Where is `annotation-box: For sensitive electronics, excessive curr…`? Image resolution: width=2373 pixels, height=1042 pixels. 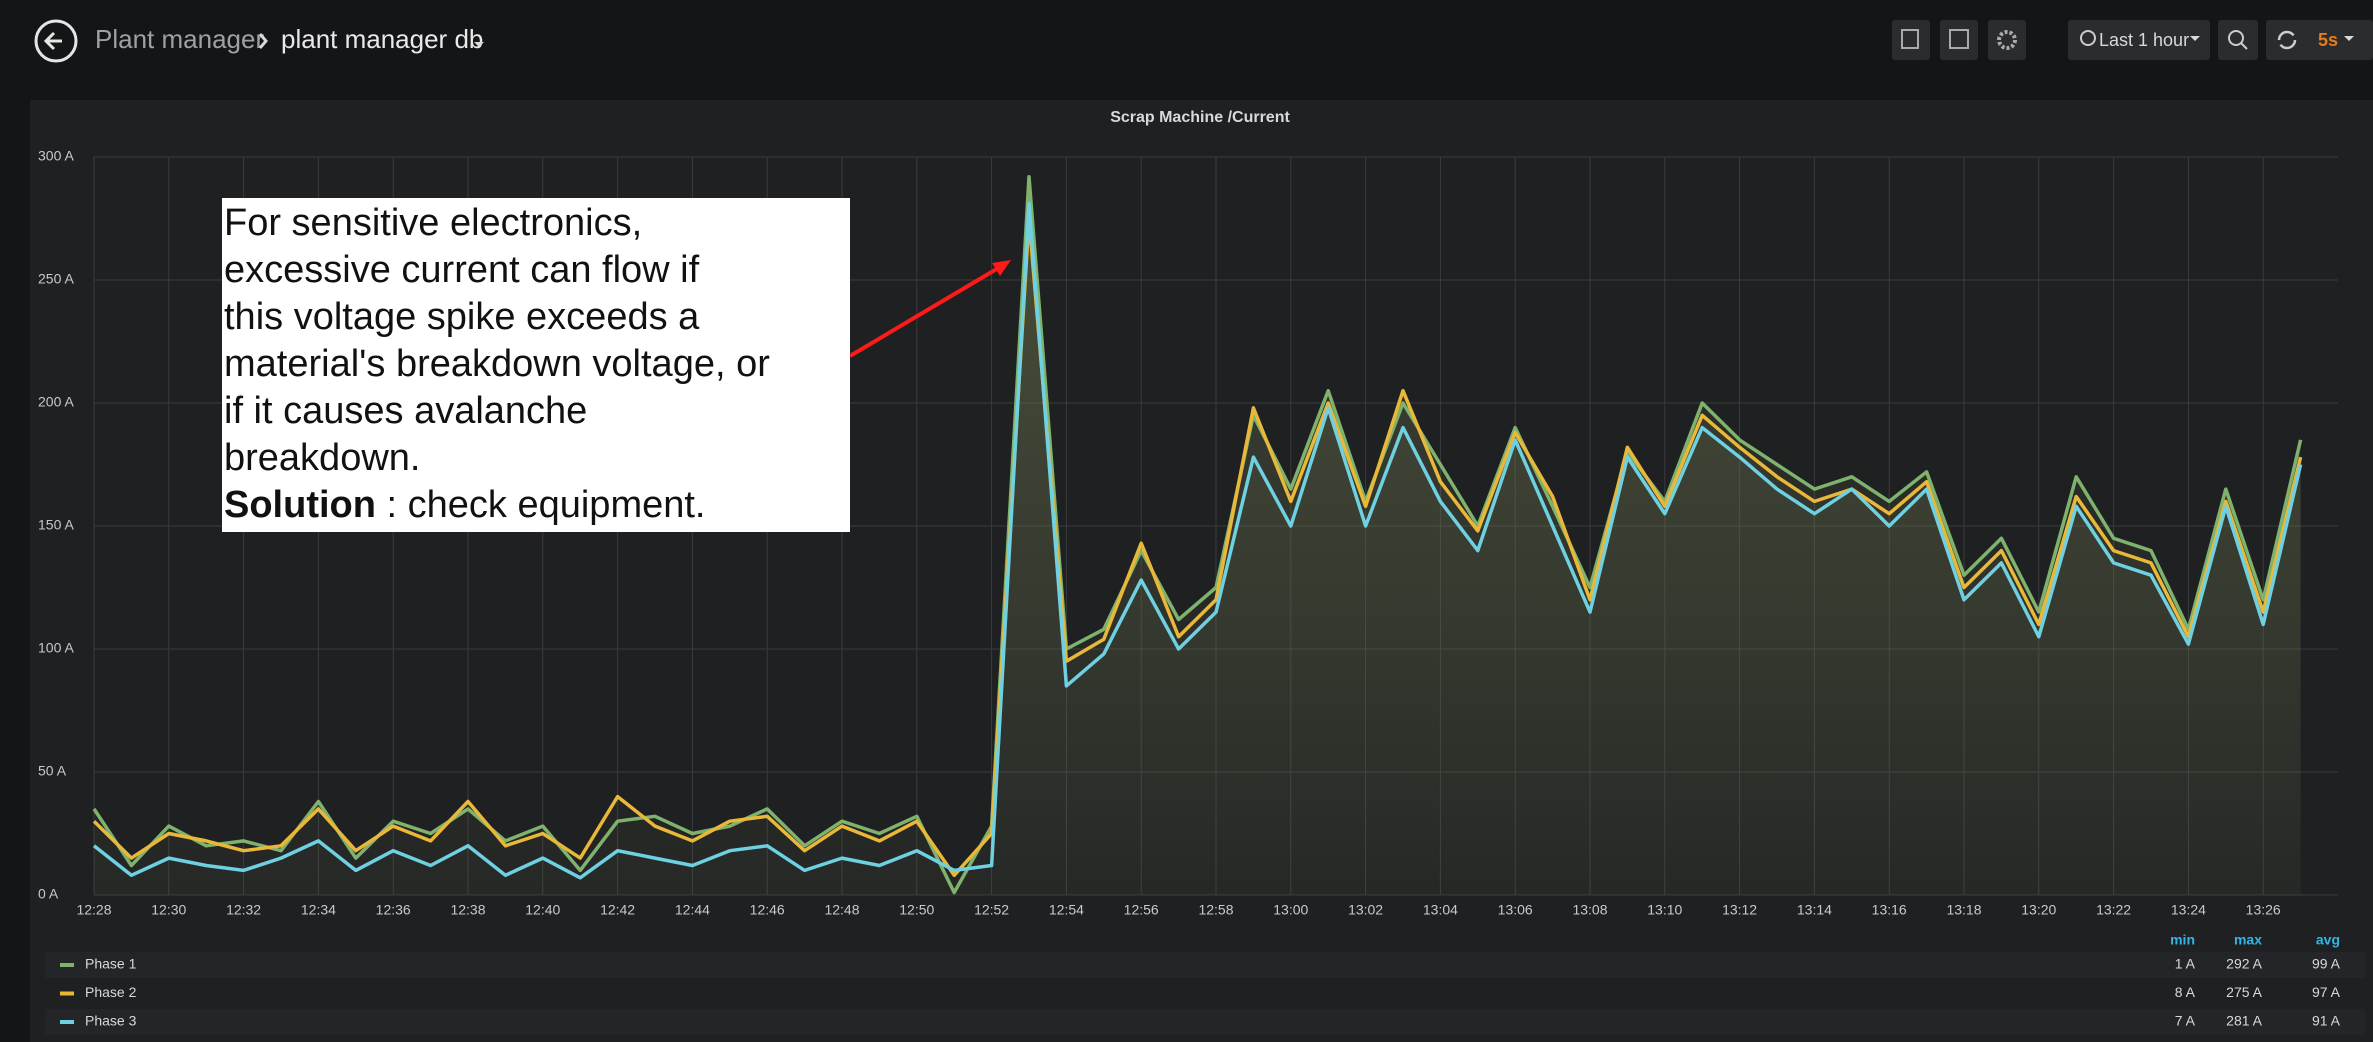 annotation-box: For sensitive electronics, excessive curr… is located at coordinates (536, 365).